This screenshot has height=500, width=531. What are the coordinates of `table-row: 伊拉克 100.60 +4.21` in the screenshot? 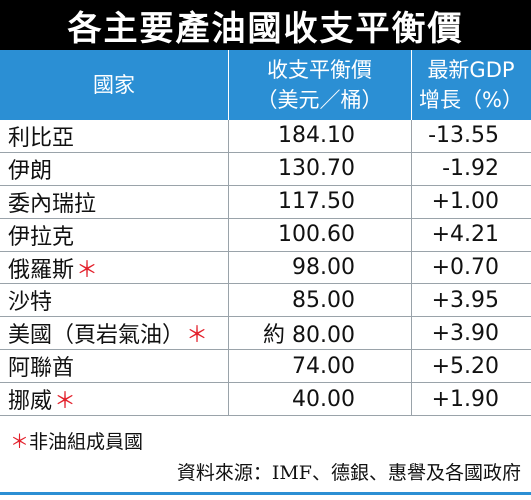 It's located at (265, 235).